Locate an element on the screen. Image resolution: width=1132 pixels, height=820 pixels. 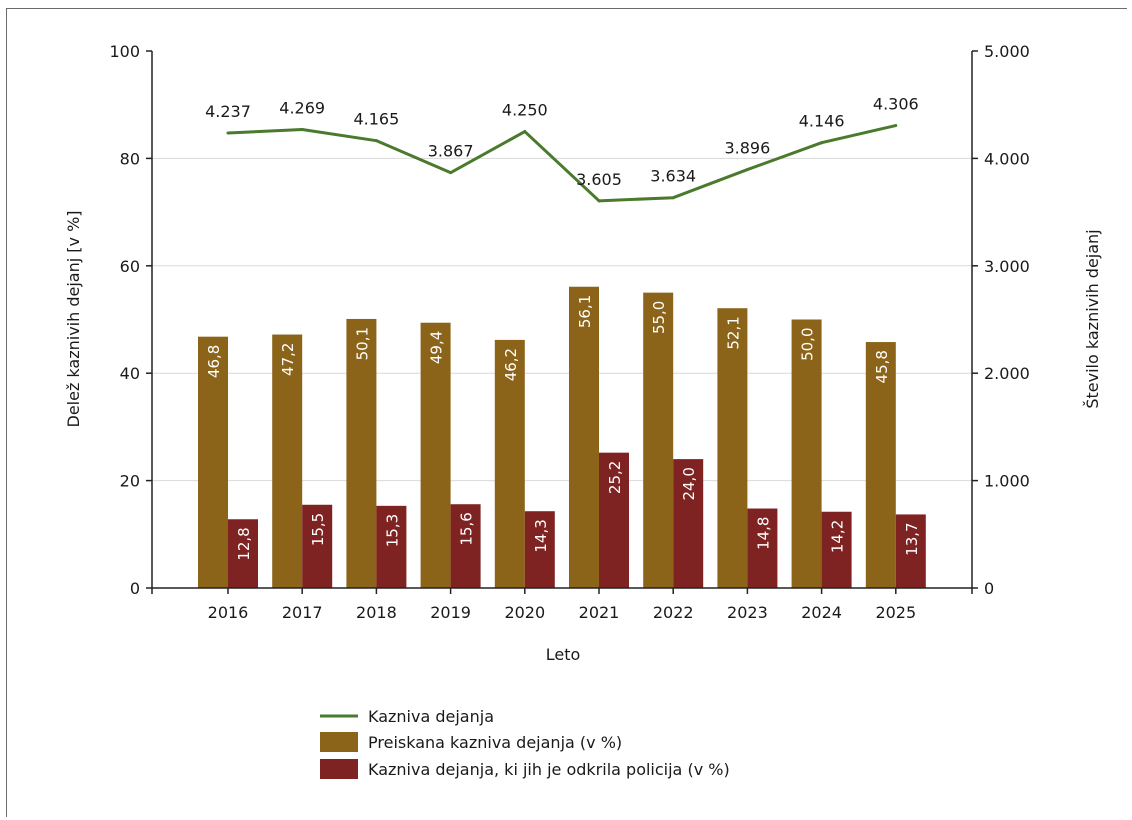
line-point-label: 3.605 is located at coordinates (599, 179).